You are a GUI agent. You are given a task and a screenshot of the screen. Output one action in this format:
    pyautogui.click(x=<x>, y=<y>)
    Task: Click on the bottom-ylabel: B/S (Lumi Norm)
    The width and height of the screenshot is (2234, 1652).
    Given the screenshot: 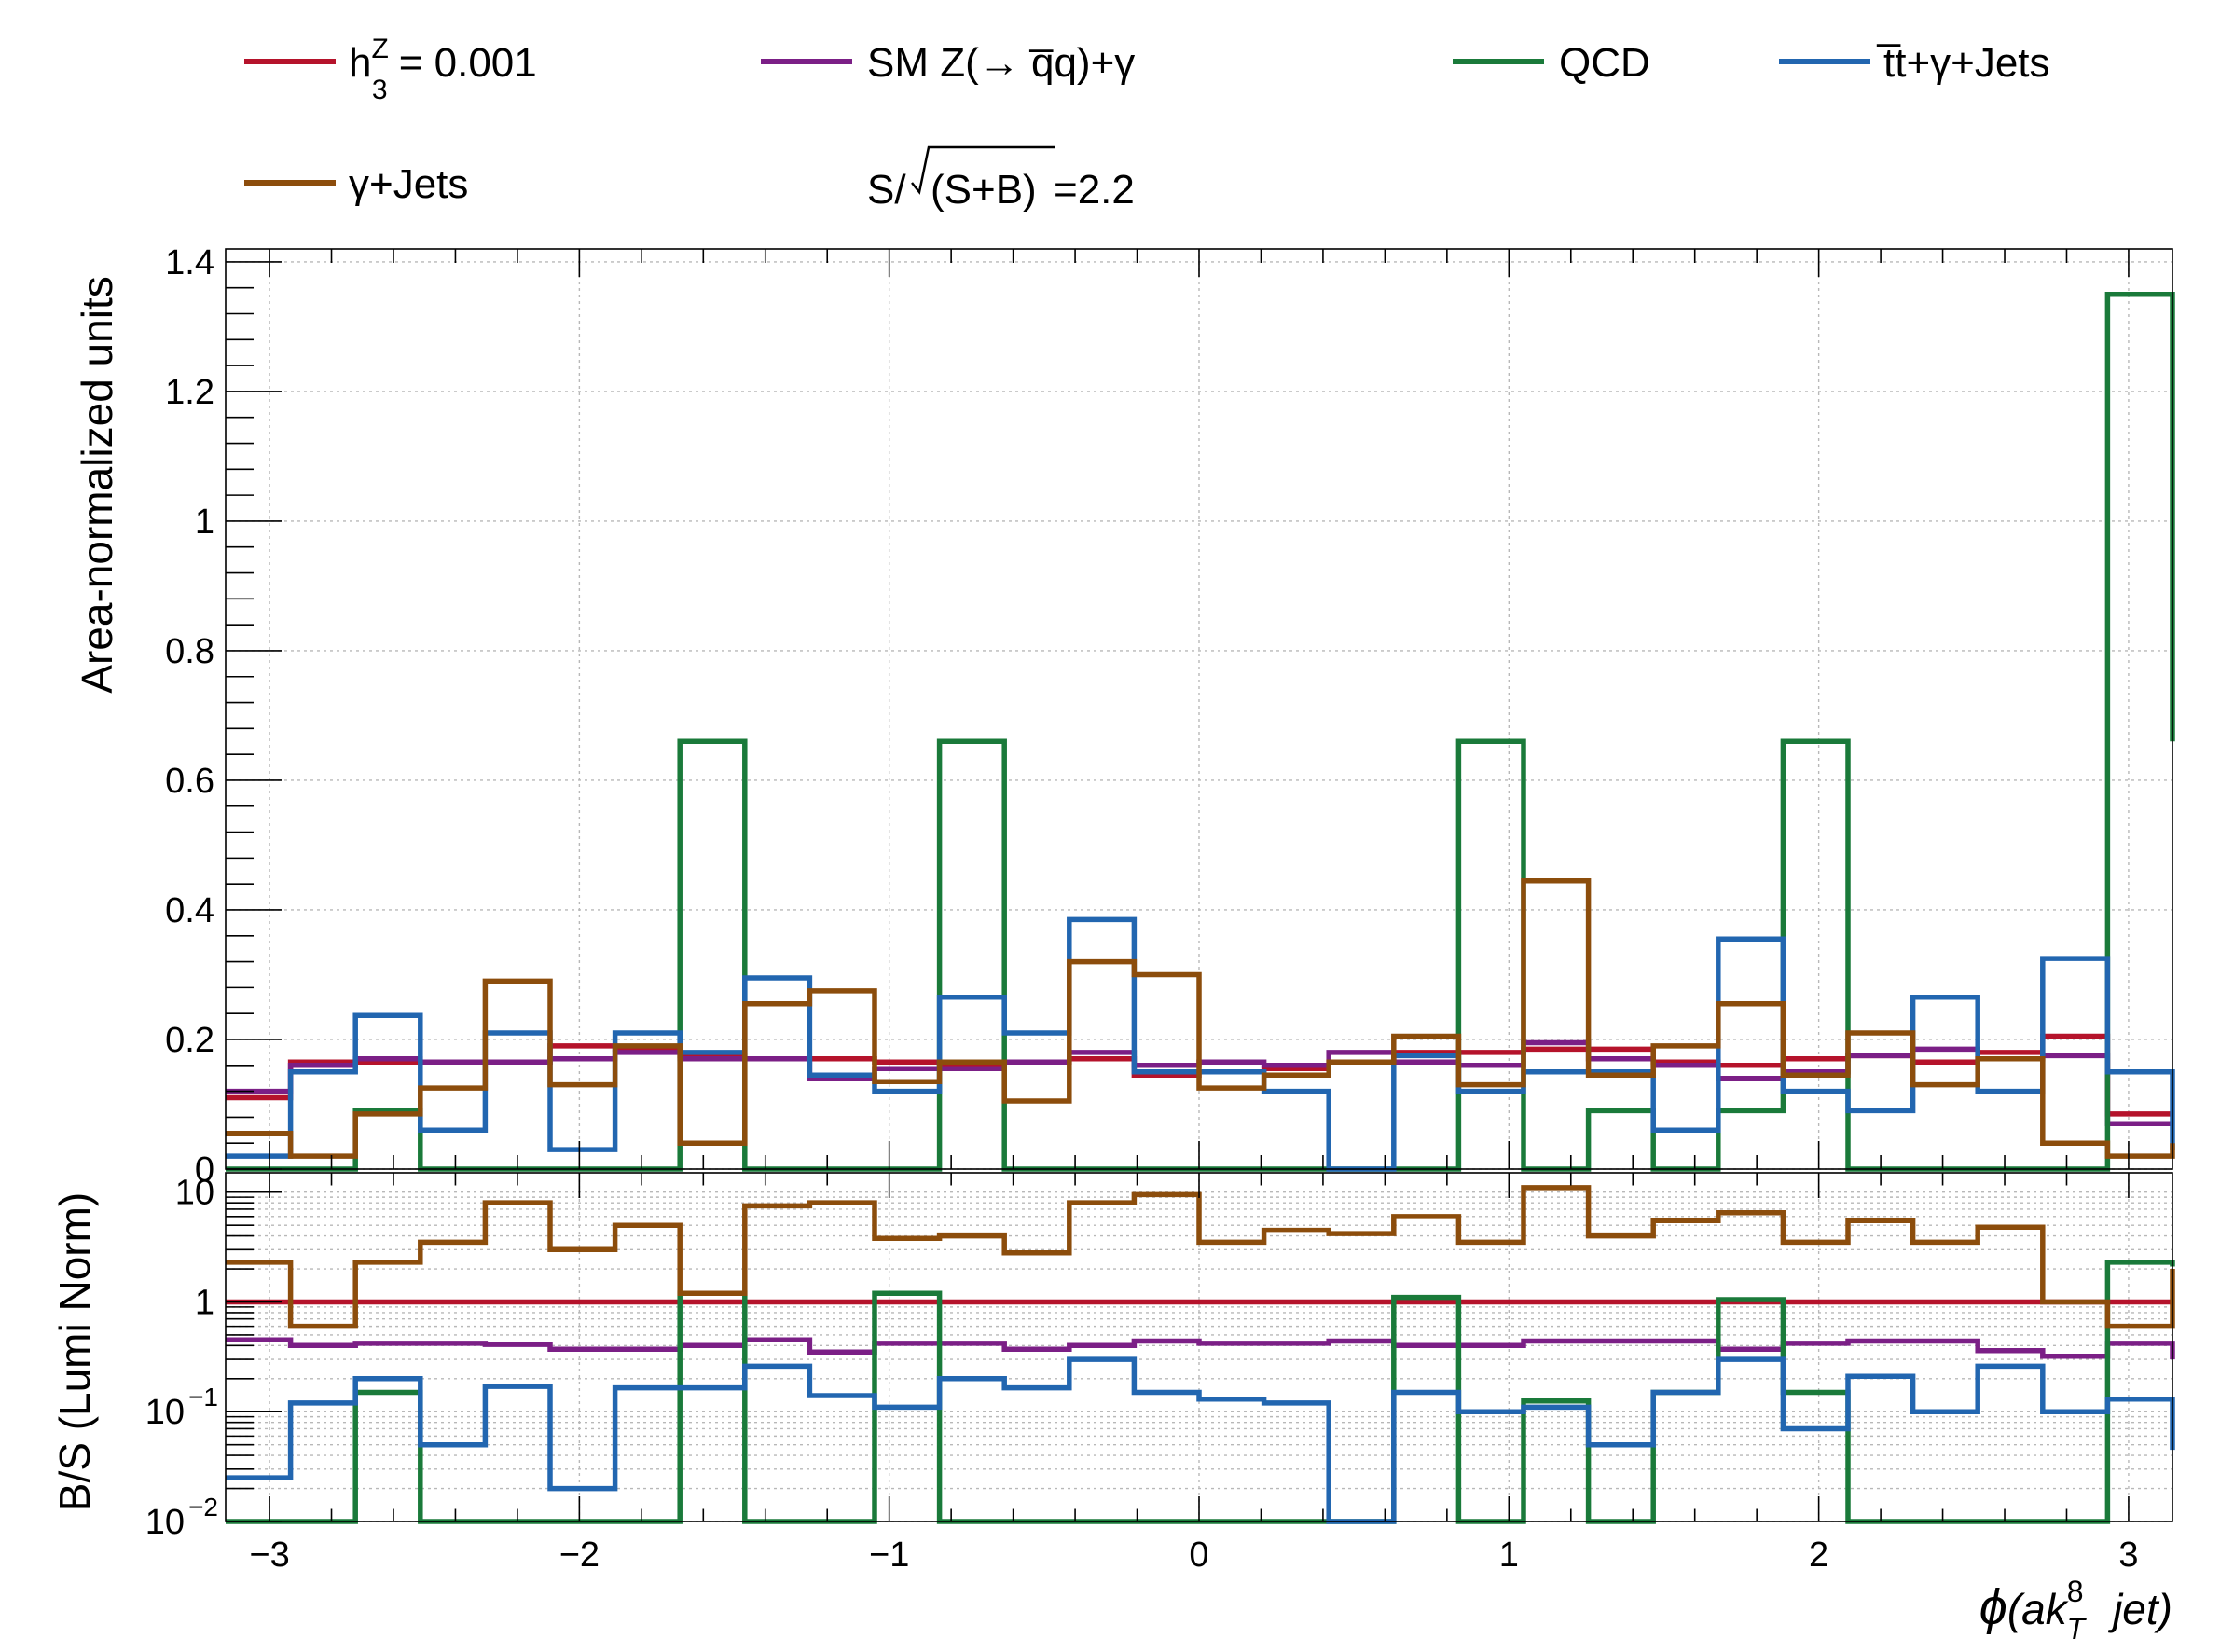 What is the action you would take?
    pyautogui.click(x=74, y=1351)
    